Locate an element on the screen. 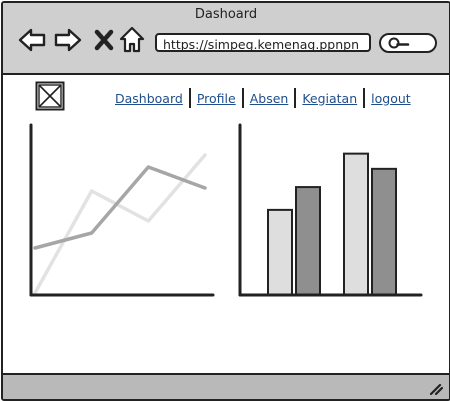  forward-button is located at coordinates (68, 40).